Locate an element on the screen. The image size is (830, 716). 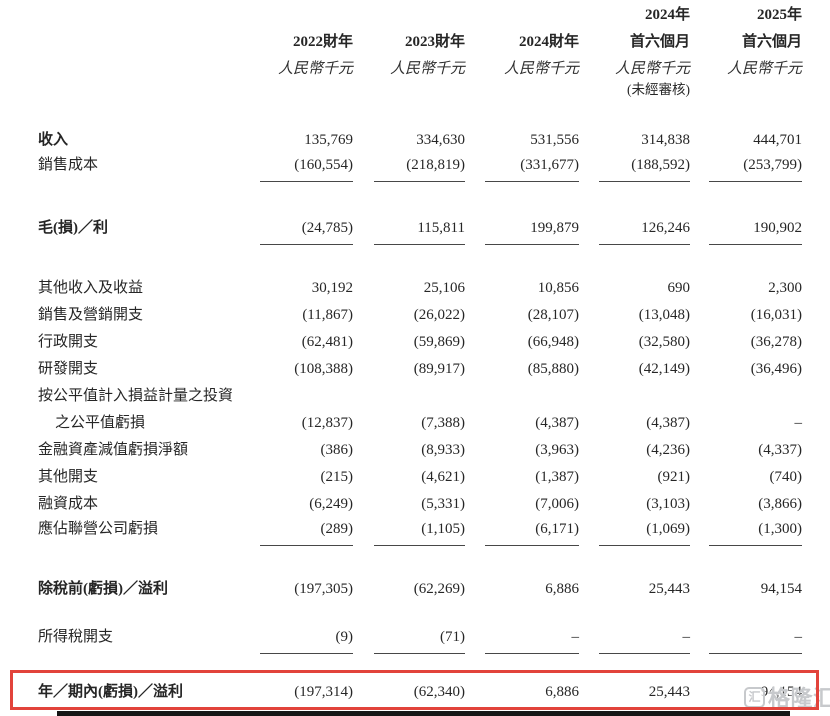
cell-value: (8,933) is located at coordinates (443, 450).